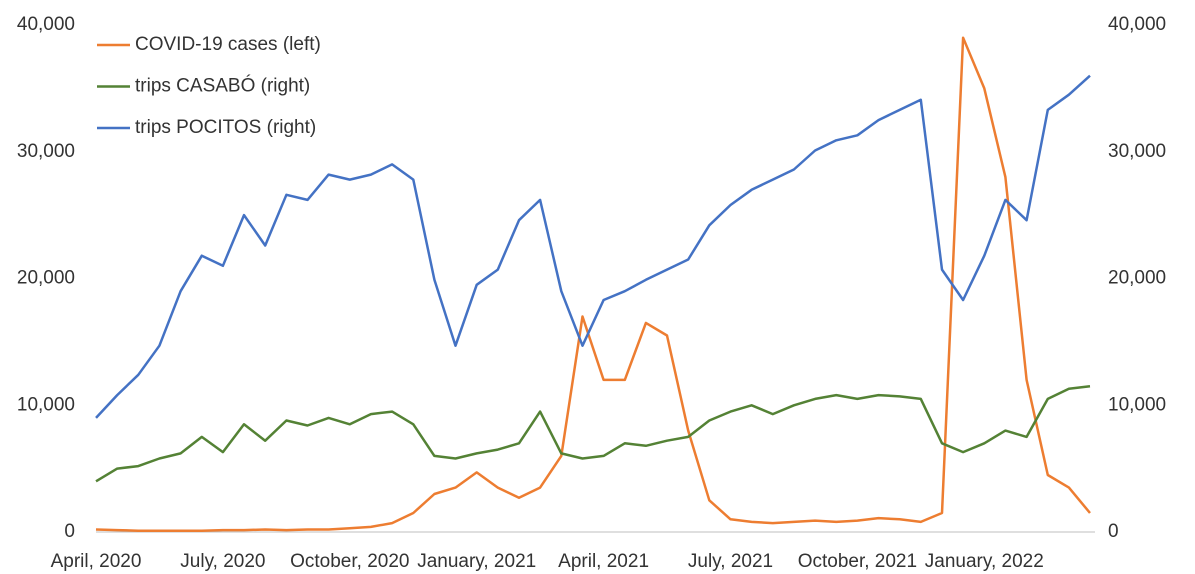  What do you see at coordinates (1137, 24) in the screenshot?
I see `y2-tick-label: 40,000` at bounding box center [1137, 24].